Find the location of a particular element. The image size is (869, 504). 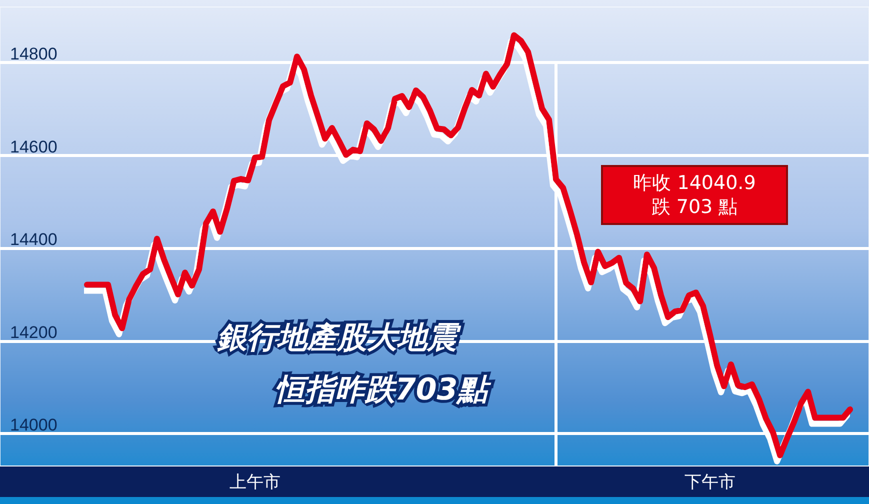

note-box: 昨收 14040.9 跌 703 點 is located at coordinates (694, 195).